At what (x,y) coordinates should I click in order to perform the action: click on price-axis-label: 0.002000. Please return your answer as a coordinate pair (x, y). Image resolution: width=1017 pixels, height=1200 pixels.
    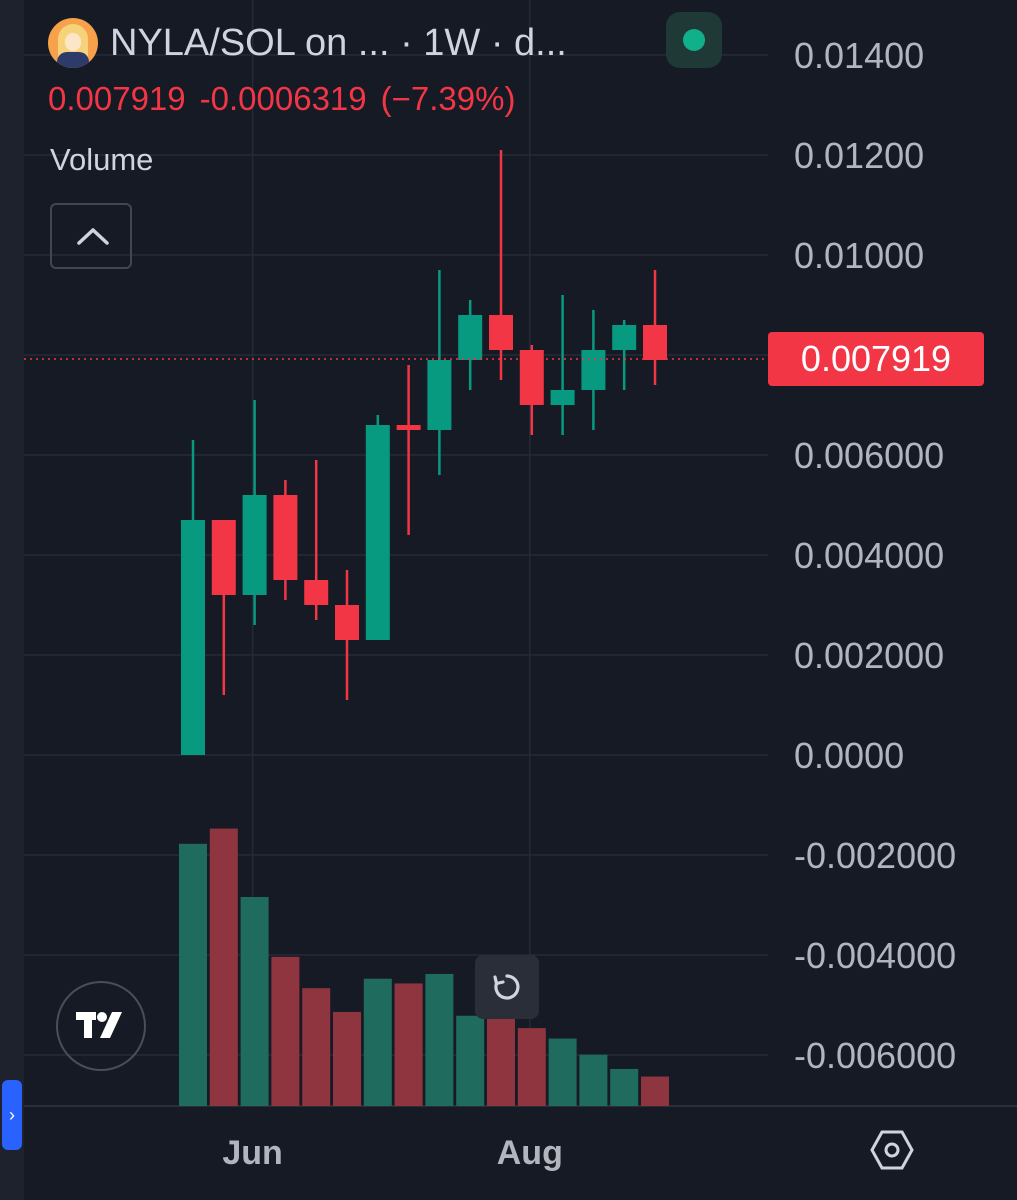
    Looking at the image, I should click on (869, 655).